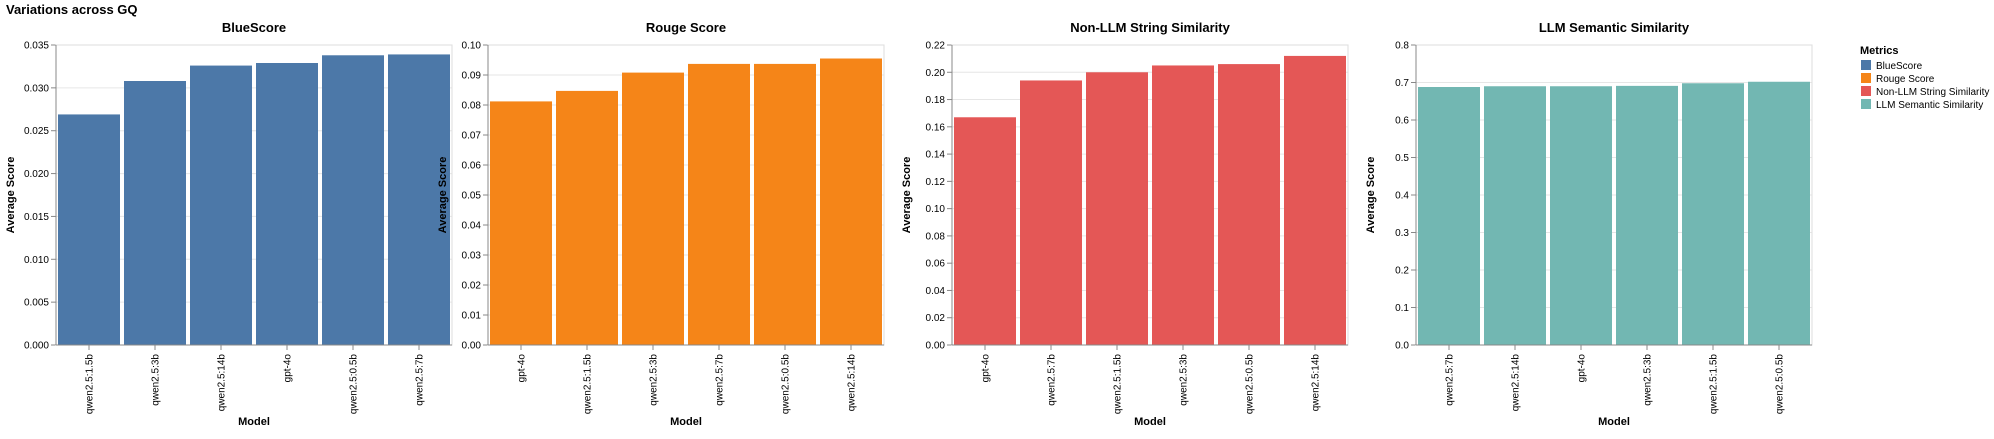 The width and height of the screenshot is (1994, 439). I want to click on y-tick-label: 0.000, so click(36, 346).